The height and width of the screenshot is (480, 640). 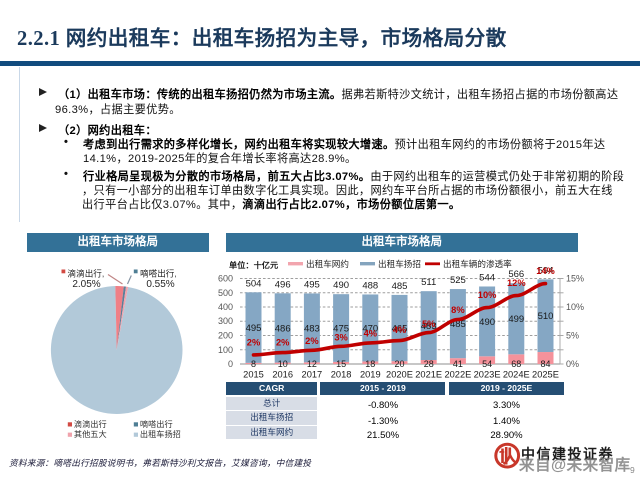 I want to click on svg-text: 2017, so click(x=312, y=375).